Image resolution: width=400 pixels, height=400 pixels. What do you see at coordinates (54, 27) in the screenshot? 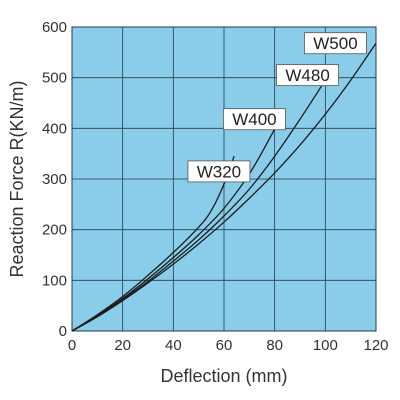
I see `y-tick-label: 600` at bounding box center [54, 27].